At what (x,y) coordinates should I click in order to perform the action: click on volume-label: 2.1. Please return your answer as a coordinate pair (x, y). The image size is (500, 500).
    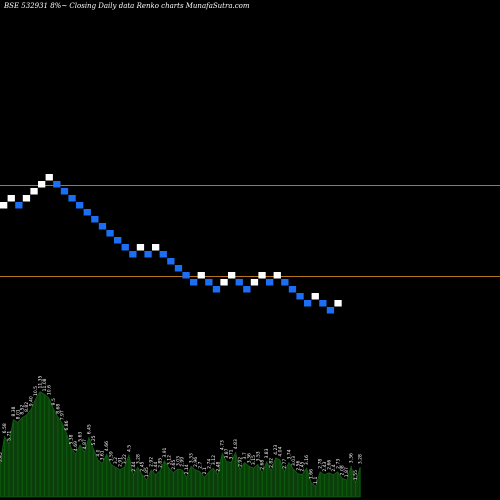
    Looking at the image, I should click on (205, 470).